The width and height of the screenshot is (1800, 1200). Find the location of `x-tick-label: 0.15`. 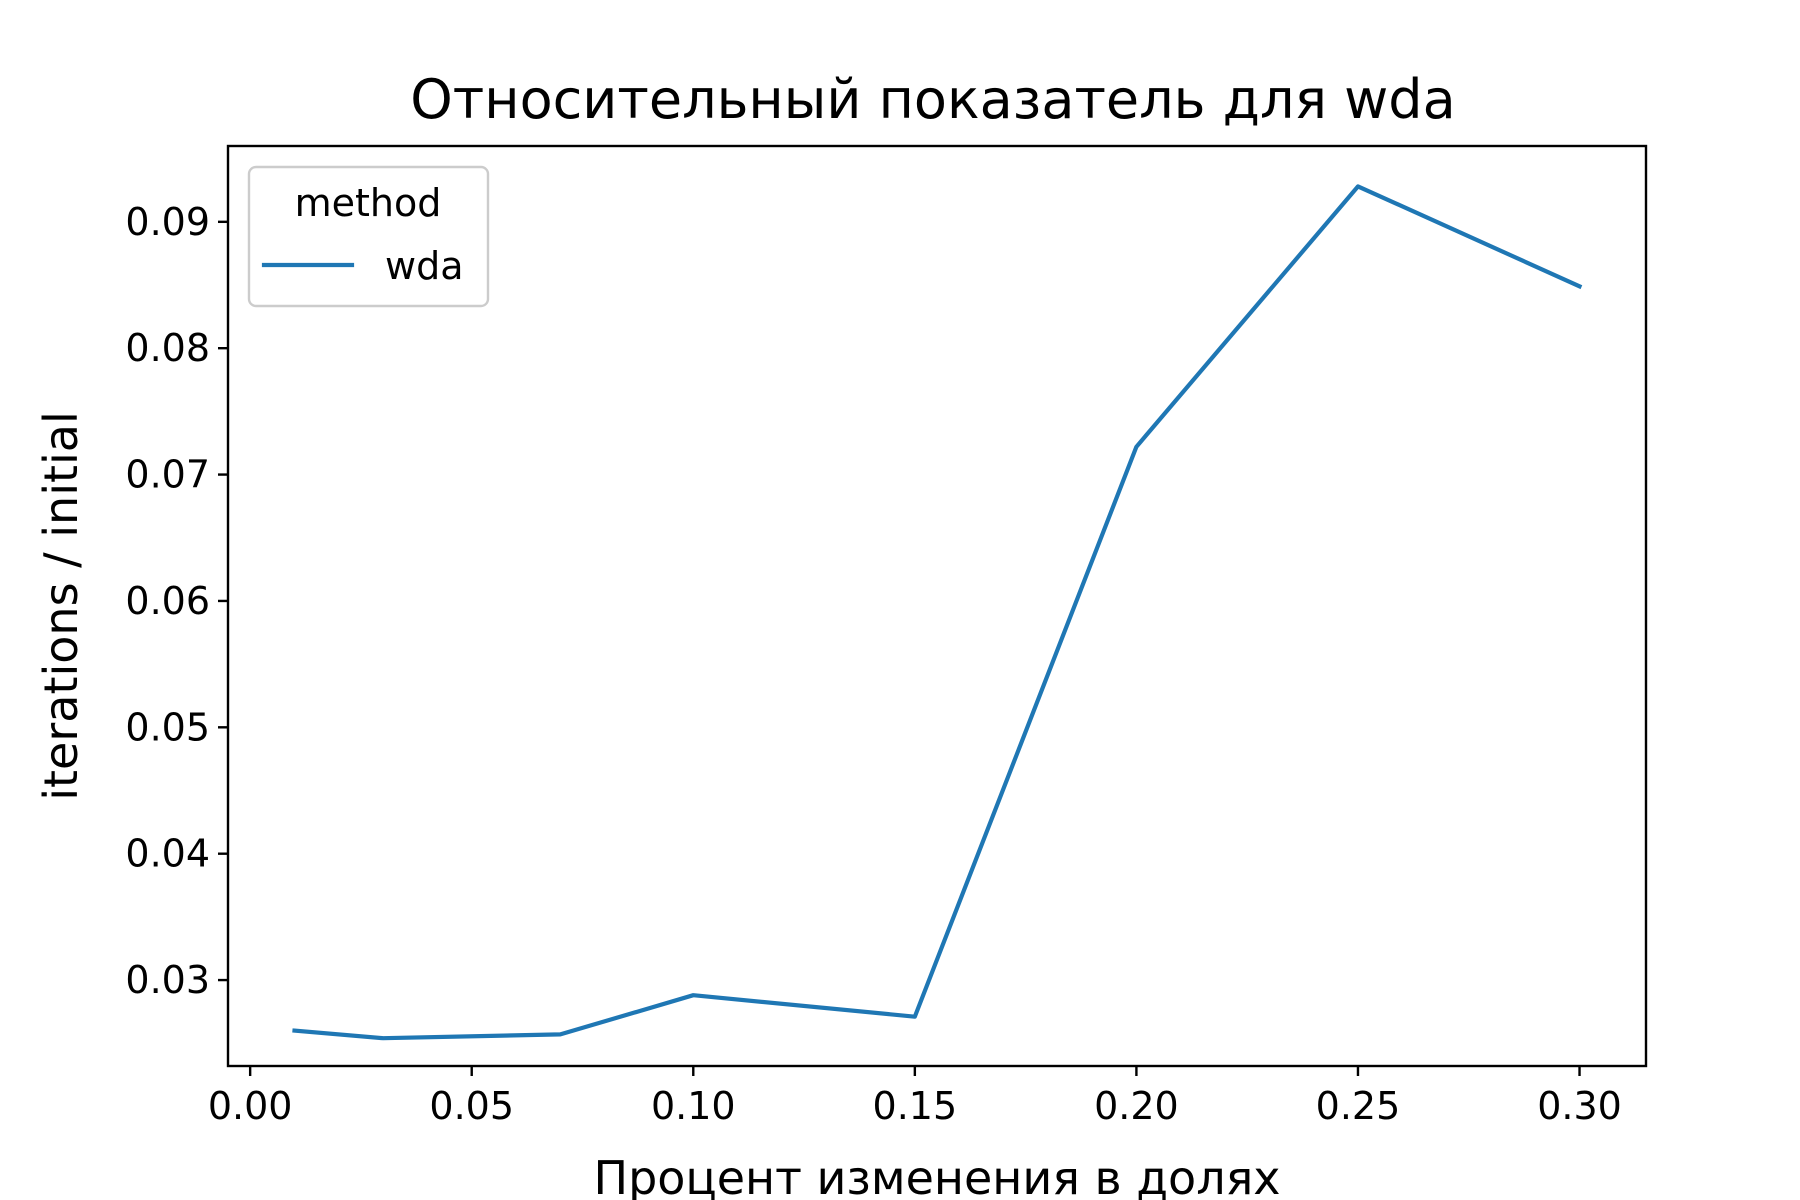

x-tick-label: 0.15 is located at coordinates (915, 1106).